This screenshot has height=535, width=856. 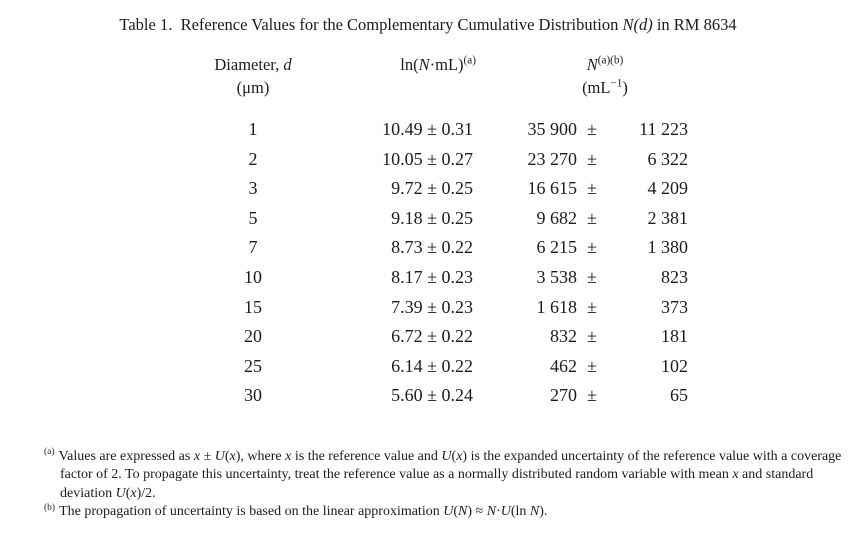 What do you see at coordinates (402, 129) in the screenshot?
I see `ln-value: 10.49` at bounding box center [402, 129].